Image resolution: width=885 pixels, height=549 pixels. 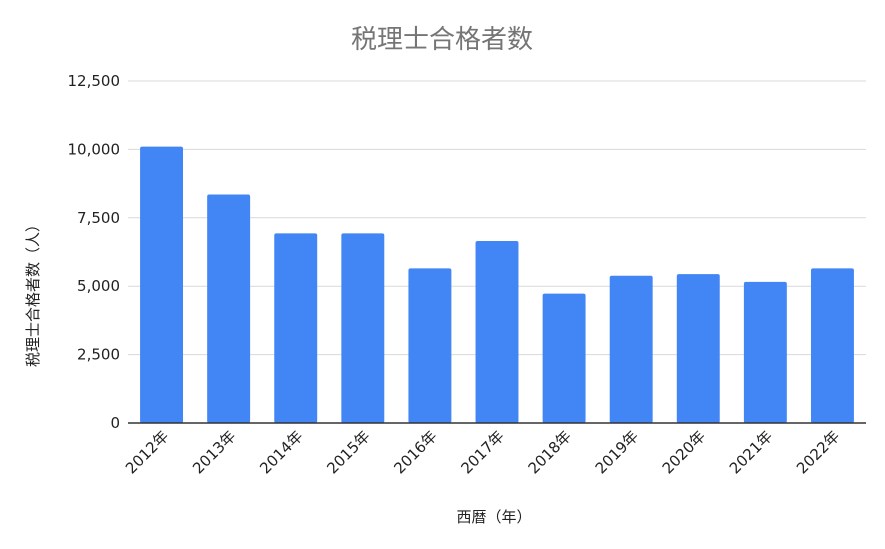 What do you see at coordinates (98, 286) in the screenshot?
I see `y-tick-label: 5,000` at bounding box center [98, 286].